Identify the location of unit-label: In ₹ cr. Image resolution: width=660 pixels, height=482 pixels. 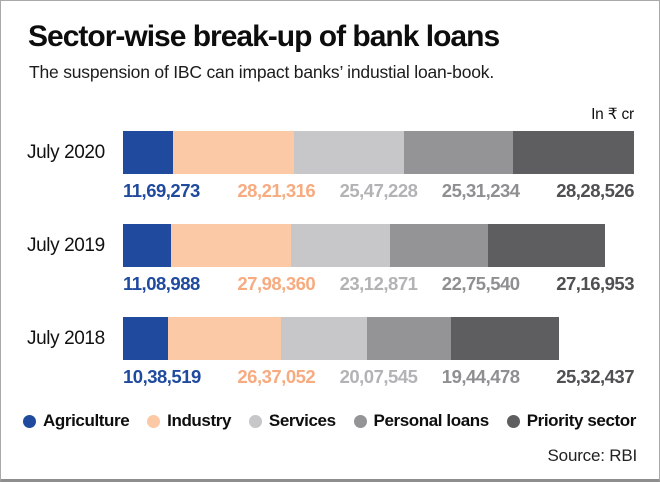
(612, 115).